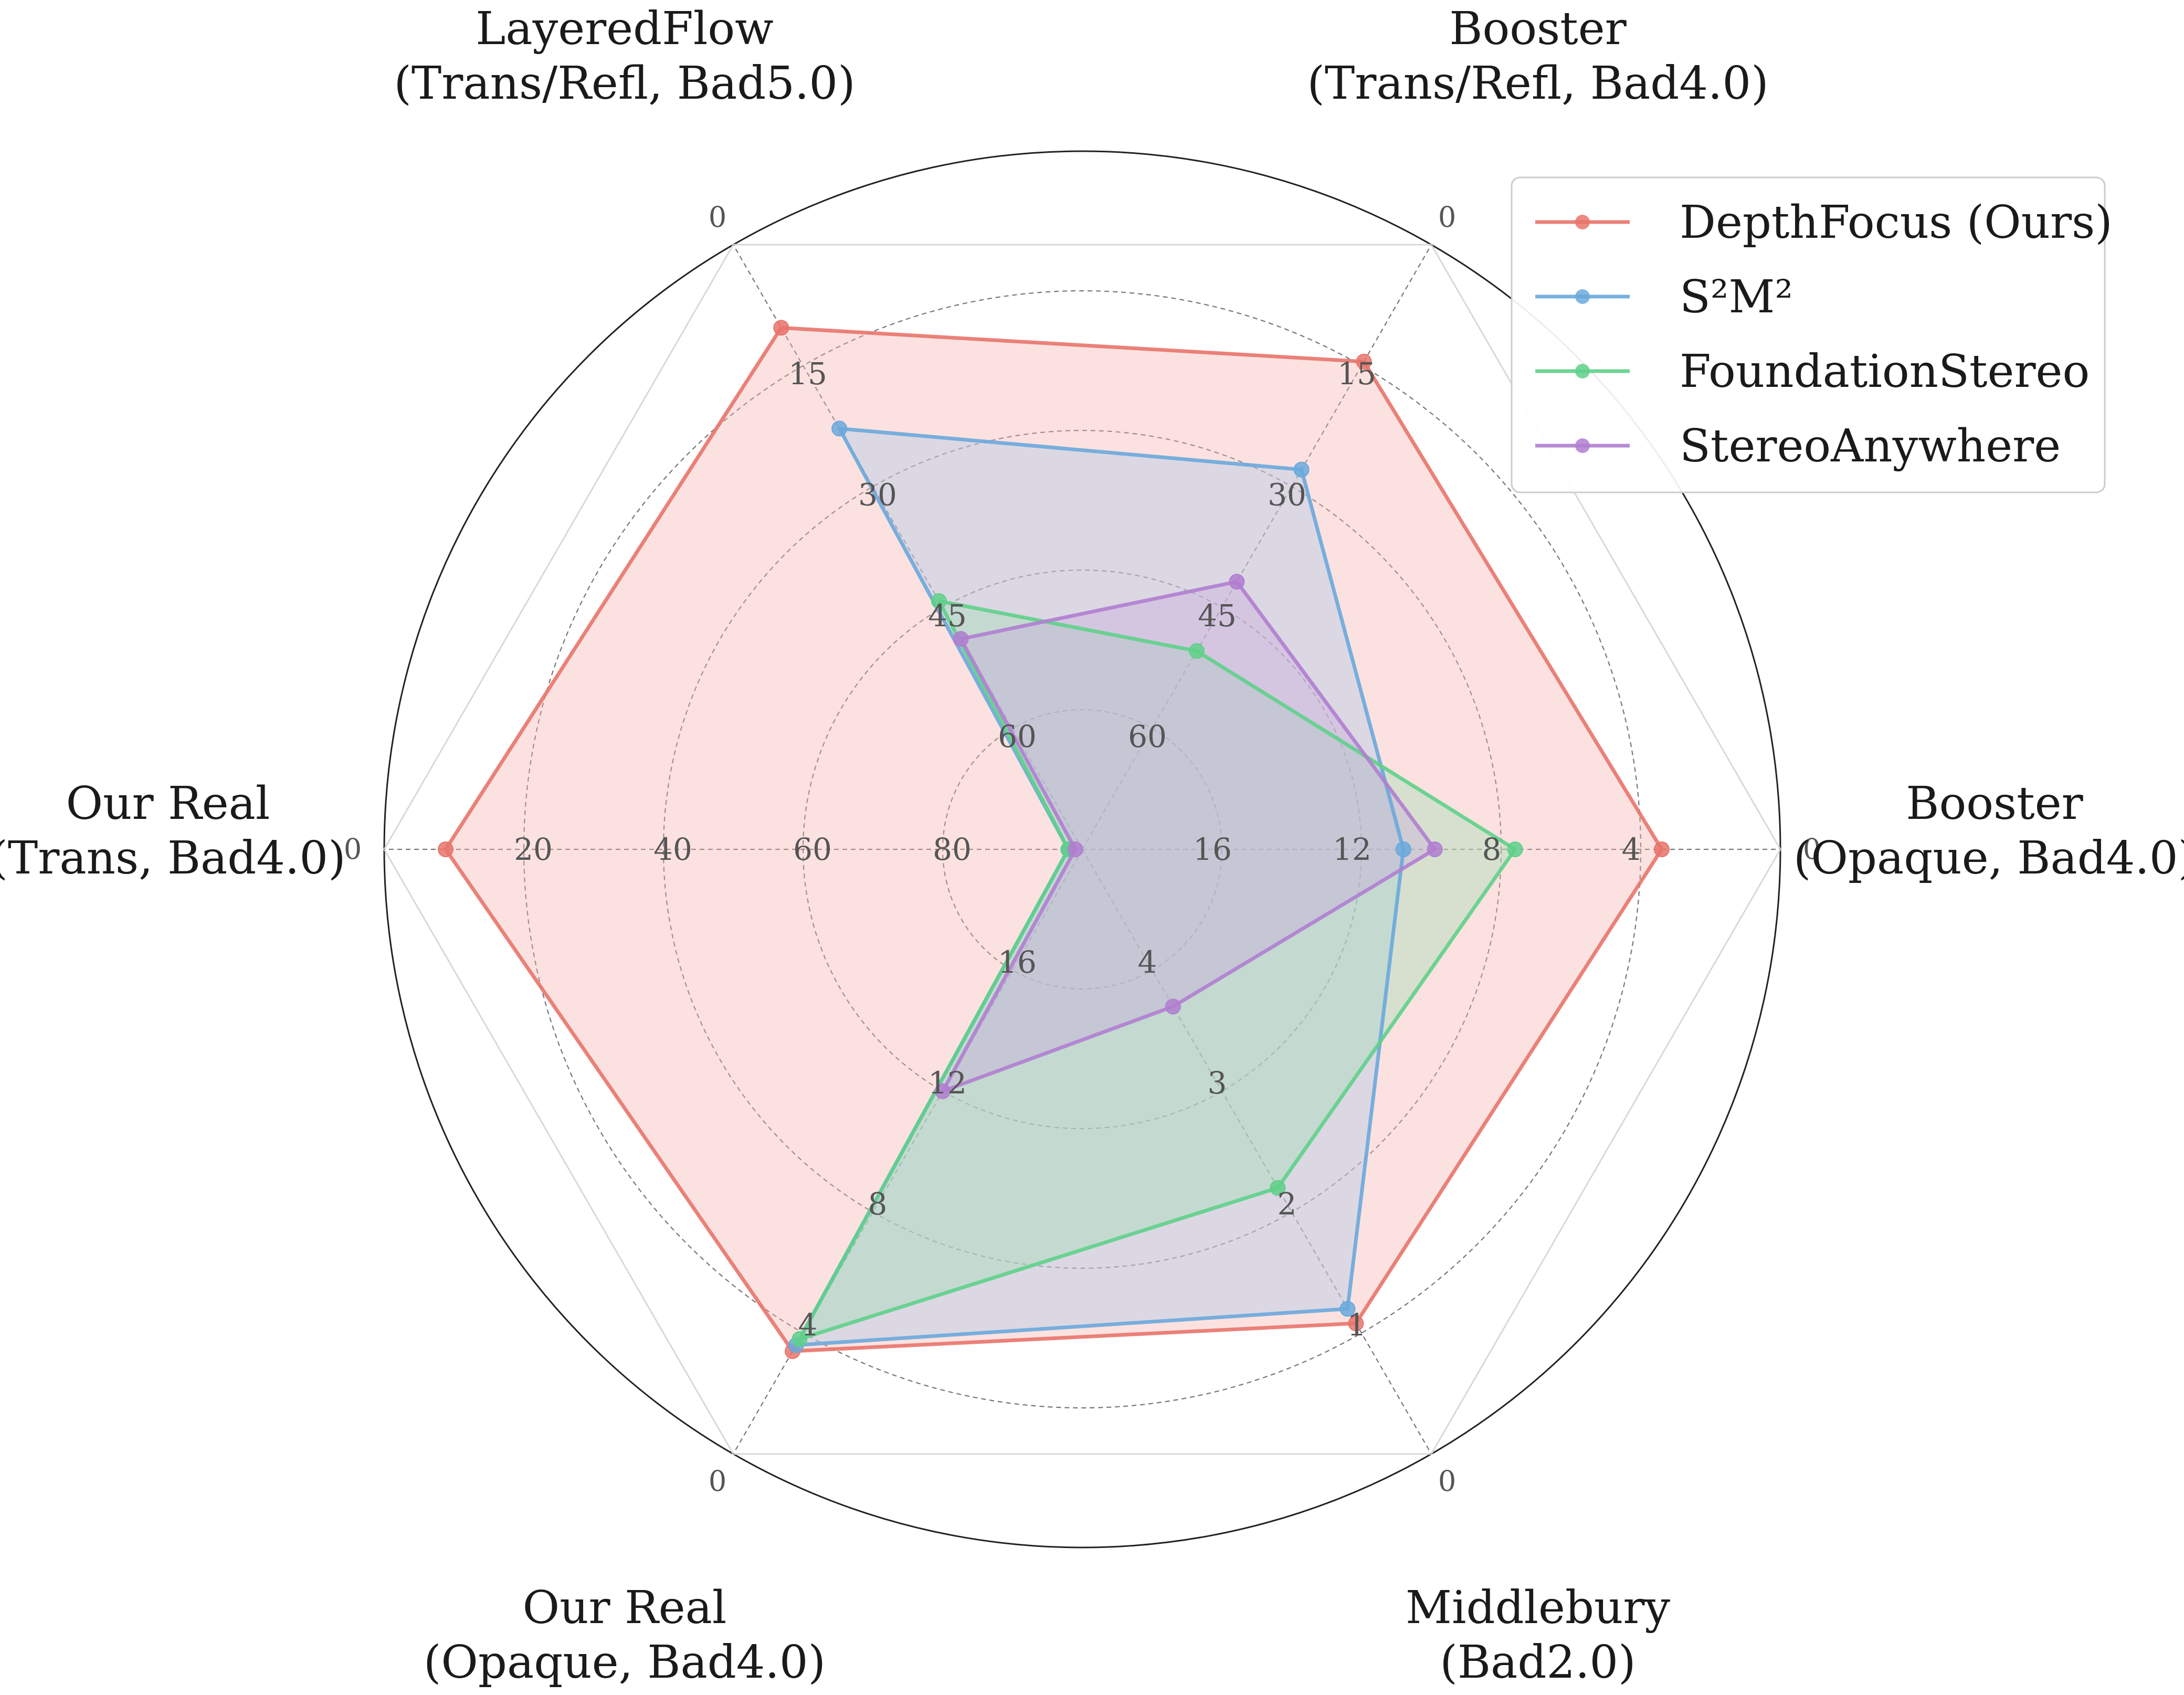 This screenshot has height=1695, width=2184. I want to click on series-point-2-our-real-opaque, so click(800, 1339).